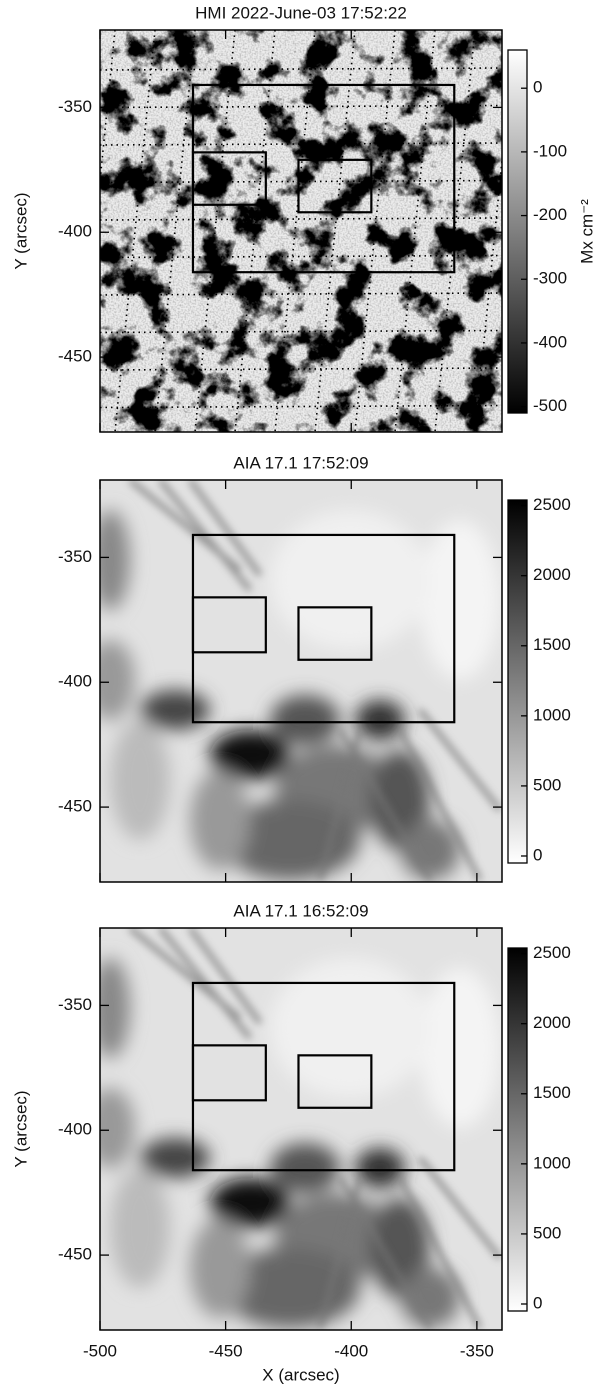 This screenshot has width=600, height=1389. I want to click on colorbar-tick-label: 2000, so click(552, 1022).